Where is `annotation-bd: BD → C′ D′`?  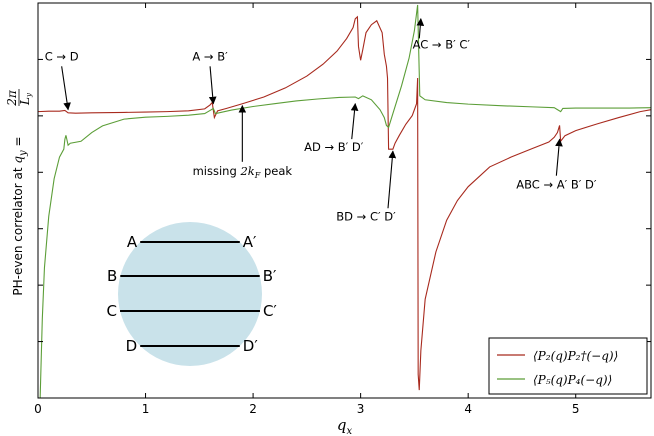 annotation-bd: BD → C′ D′ is located at coordinates (366, 216).